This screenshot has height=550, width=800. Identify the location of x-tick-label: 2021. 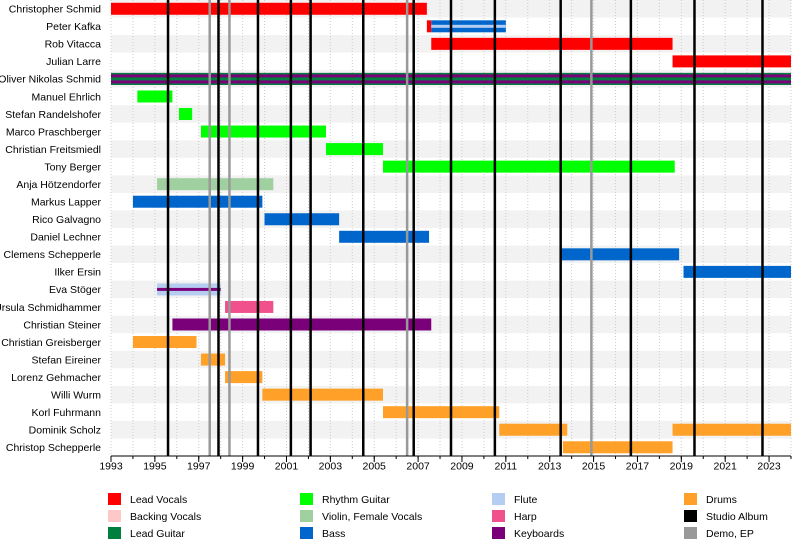
(726, 467).